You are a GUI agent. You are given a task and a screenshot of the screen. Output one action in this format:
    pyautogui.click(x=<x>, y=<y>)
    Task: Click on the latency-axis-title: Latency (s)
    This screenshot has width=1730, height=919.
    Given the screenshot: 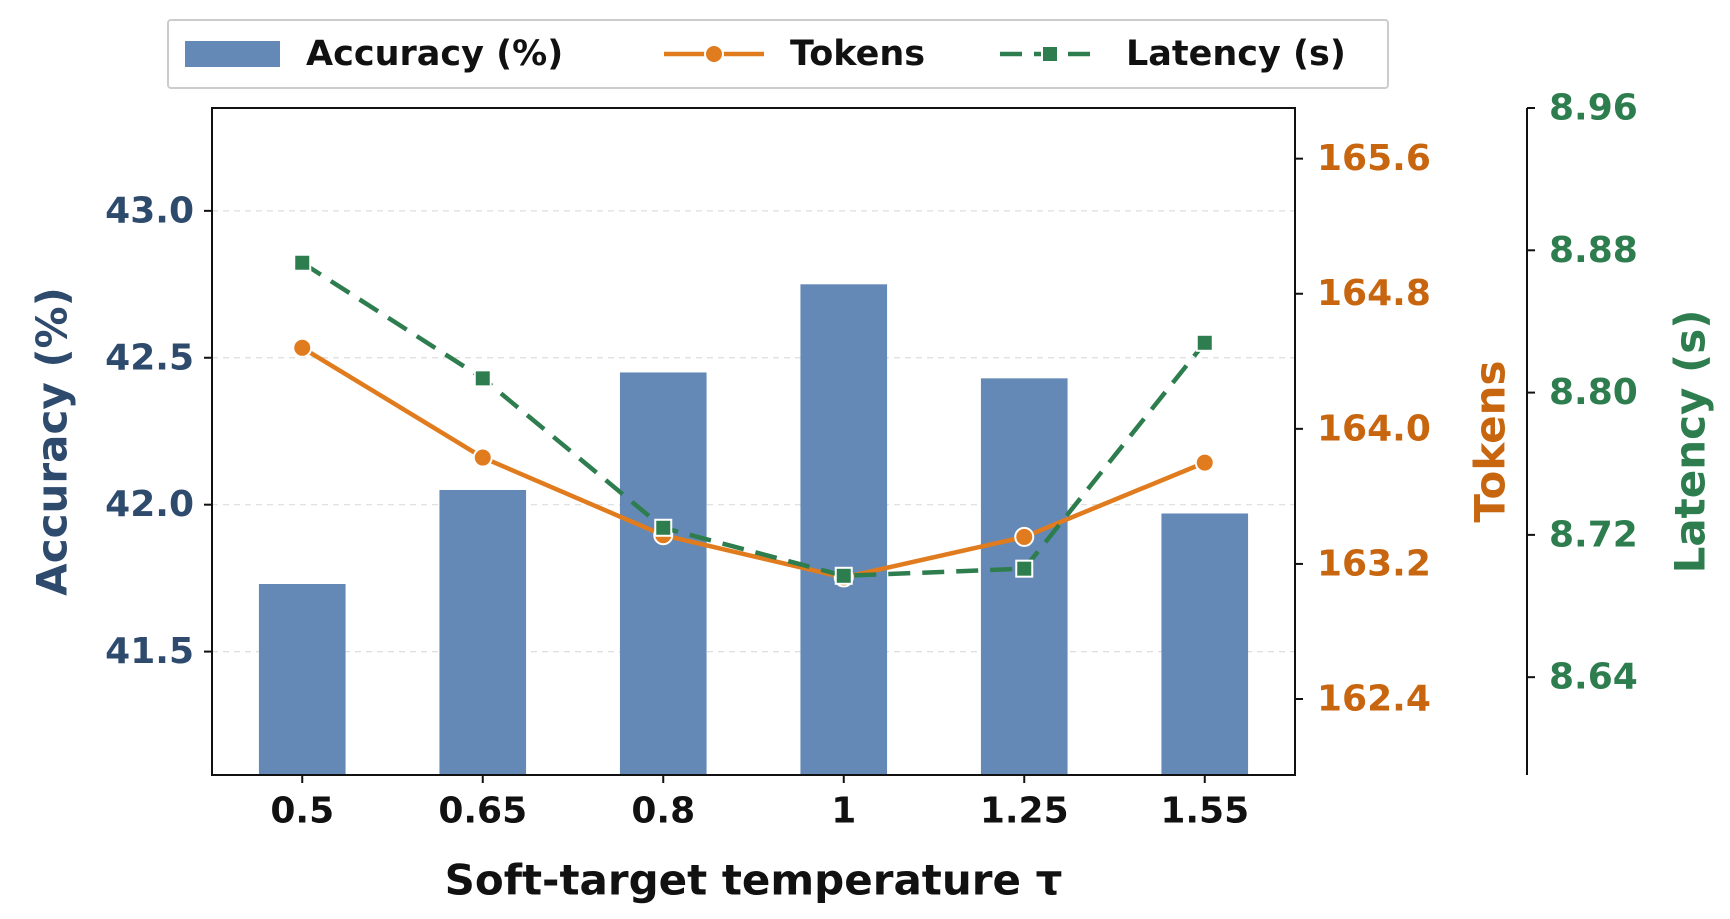 What is the action you would take?
    pyautogui.click(x=1690, y=442)
    